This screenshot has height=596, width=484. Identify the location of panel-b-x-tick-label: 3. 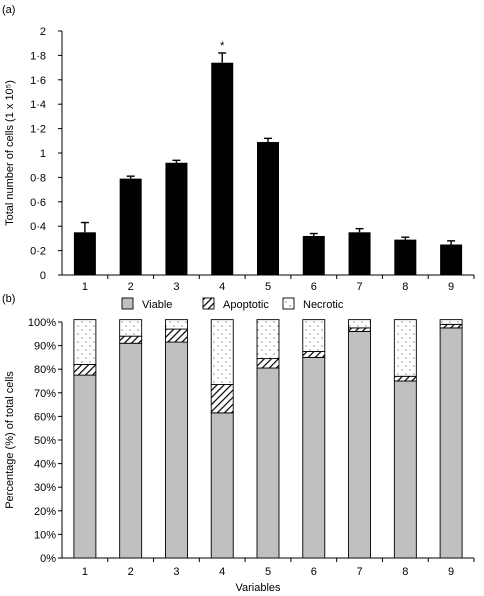
(176, 572).